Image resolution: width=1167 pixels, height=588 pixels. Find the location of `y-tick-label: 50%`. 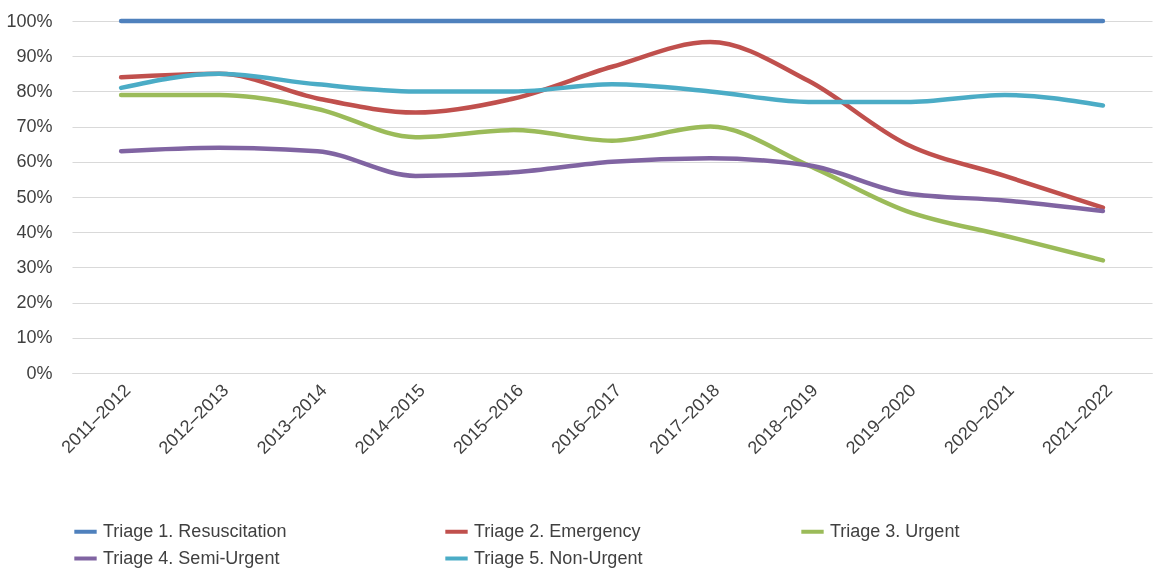

y-tick-label: 50% is located at coordinates (34, 196).